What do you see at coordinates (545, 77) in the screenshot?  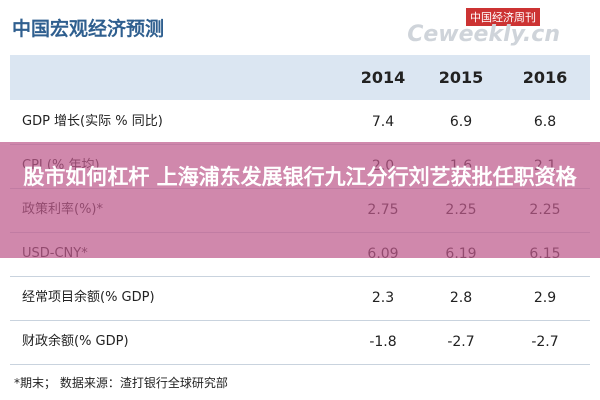 I see `column-header: 2016` at bounding box center [545, 77].